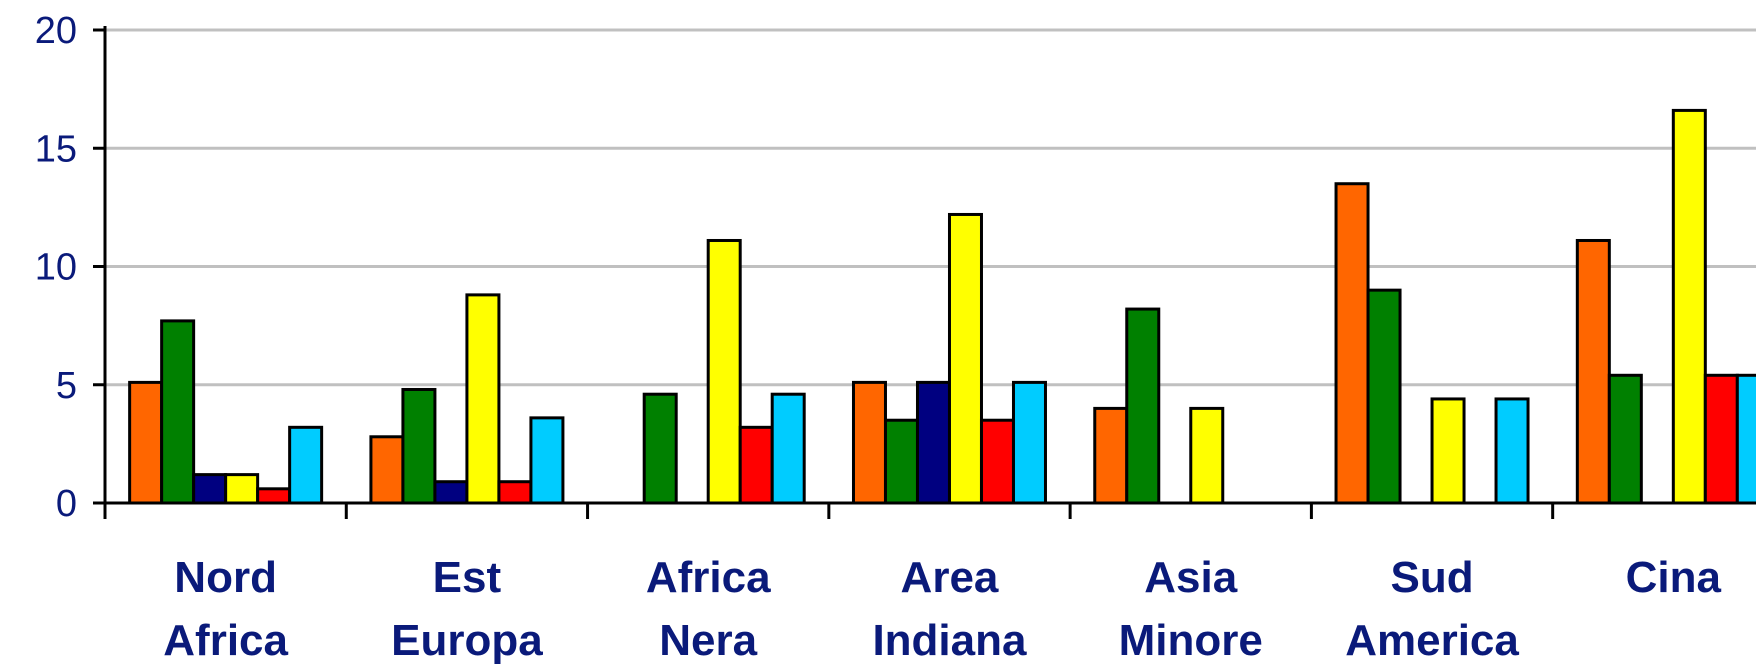  Describe the element at coordinates (1674, 577) in the screenshot. I see `category-label: Cina` at that location.